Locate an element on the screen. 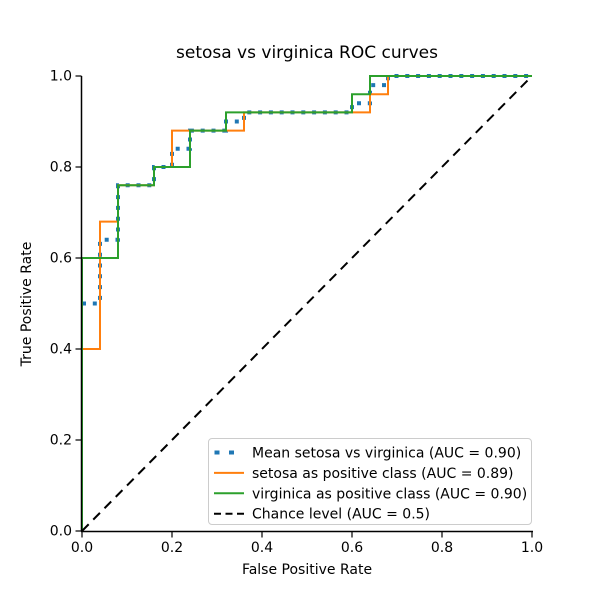  x-tick-label: 0.8 is located at coordinates (442, 548).